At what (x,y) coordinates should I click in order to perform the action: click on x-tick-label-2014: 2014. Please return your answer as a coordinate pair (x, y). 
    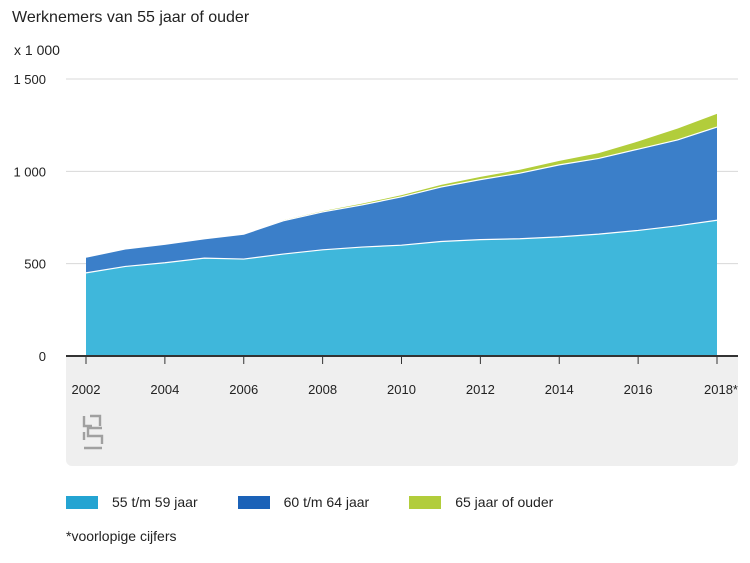
    Looking at the image, I should click on (559, 389).